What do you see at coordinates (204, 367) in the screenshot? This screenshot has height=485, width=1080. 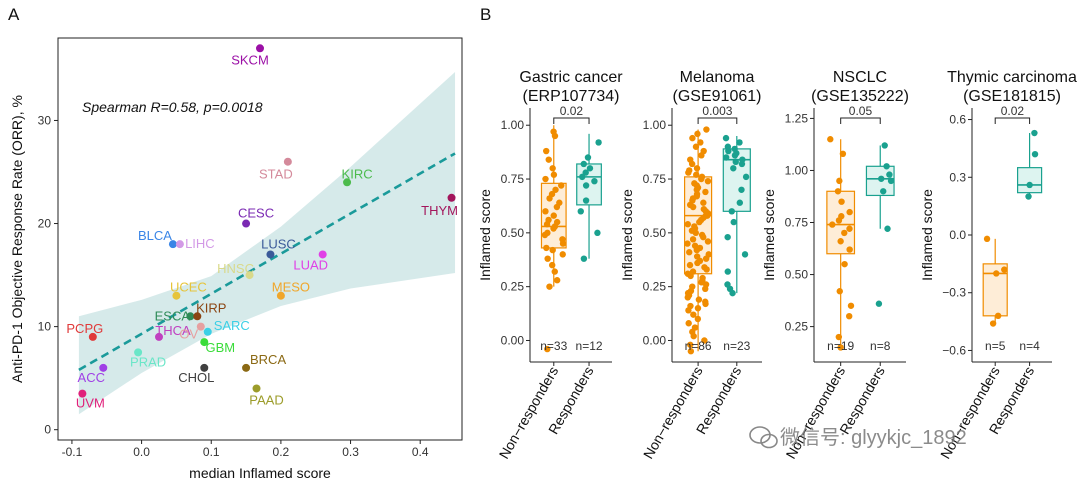 I see `point-chol` at bounding box center [204, 367].